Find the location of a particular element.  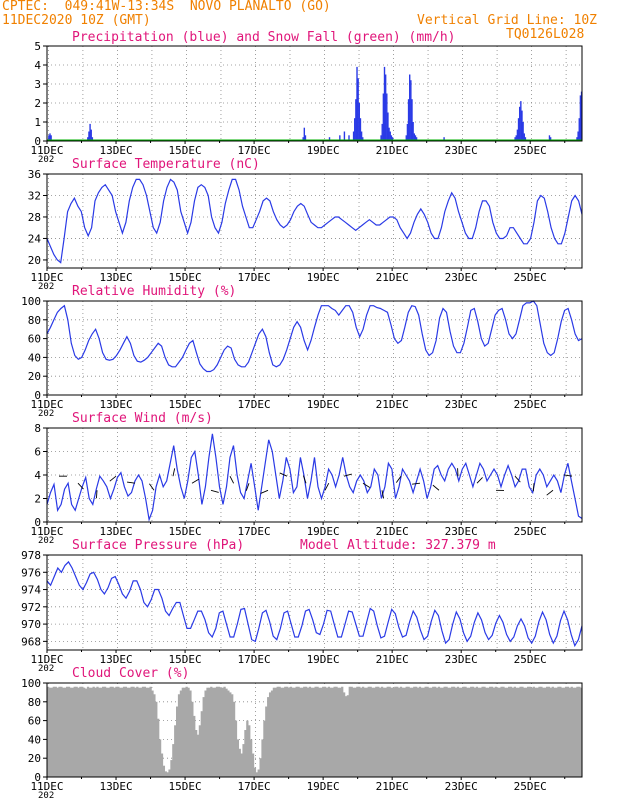

y-tick-label: 970 is located at coordinates (31, 624).